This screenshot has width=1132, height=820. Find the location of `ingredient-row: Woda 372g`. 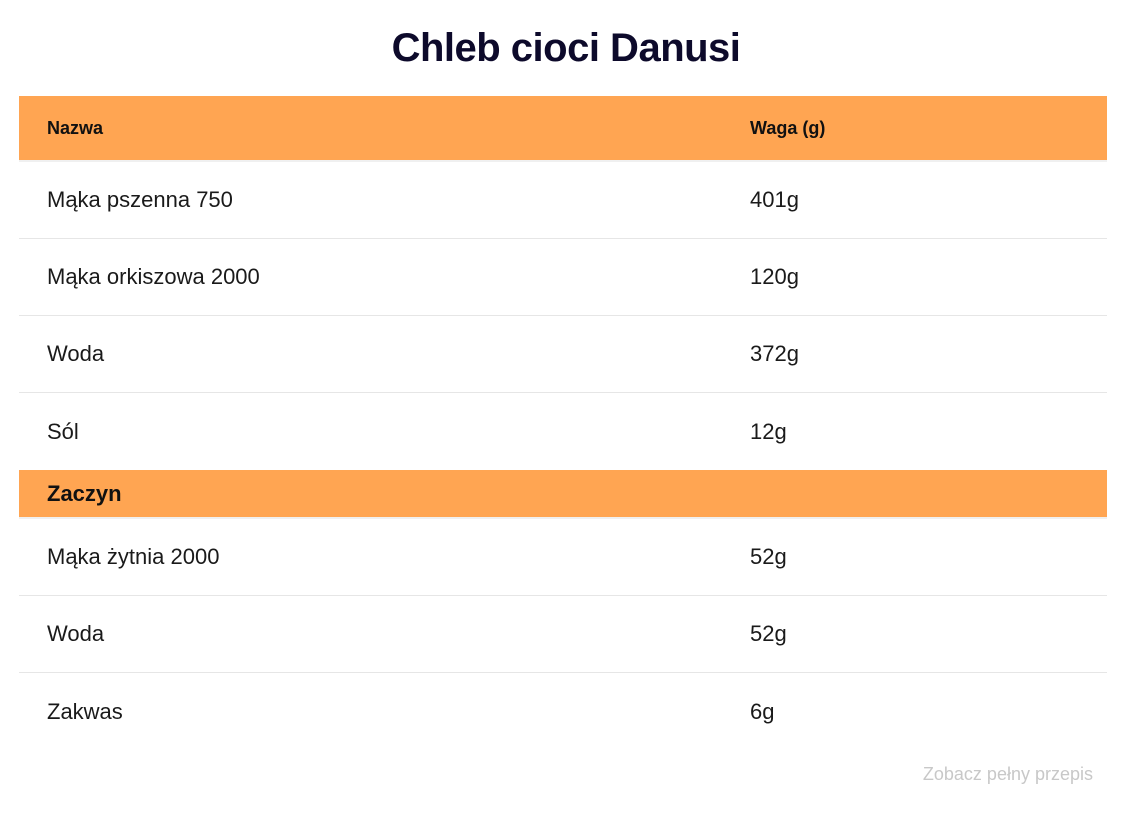

ingredient-row: Woda 372g is located at coordinates (563, 354).